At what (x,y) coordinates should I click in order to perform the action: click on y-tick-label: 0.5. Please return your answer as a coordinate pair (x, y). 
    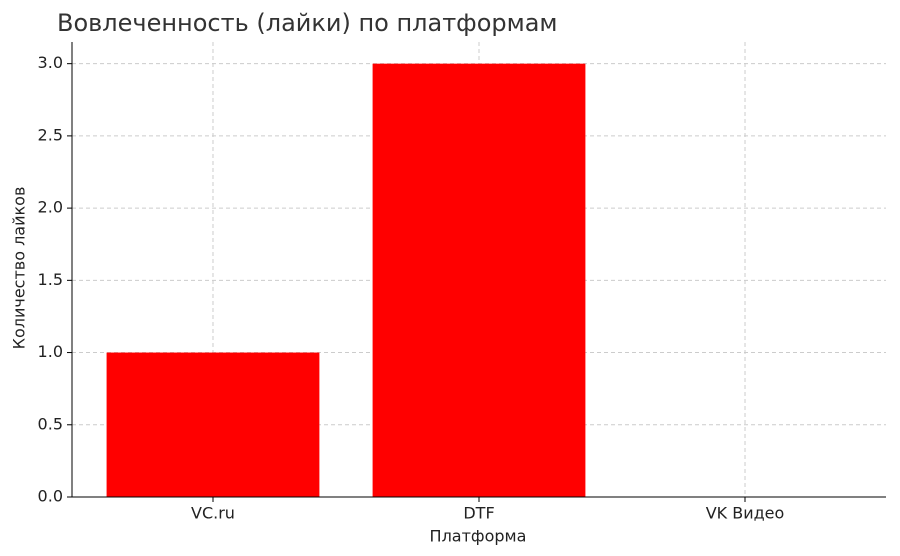
    Looking at the image, I should click on (50, 423).